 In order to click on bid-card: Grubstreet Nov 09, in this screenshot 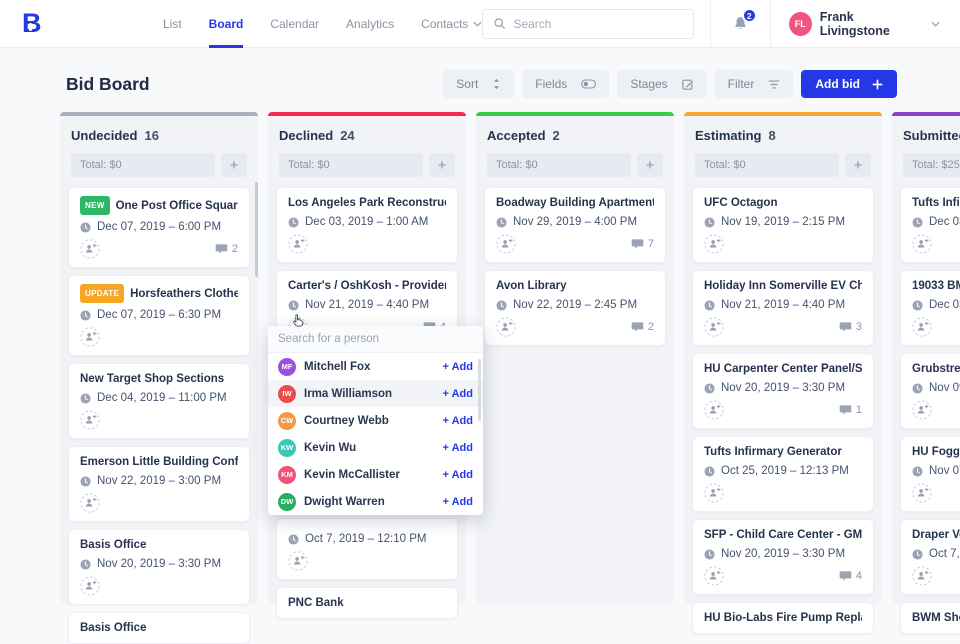, I will do `click(930, 391)`.